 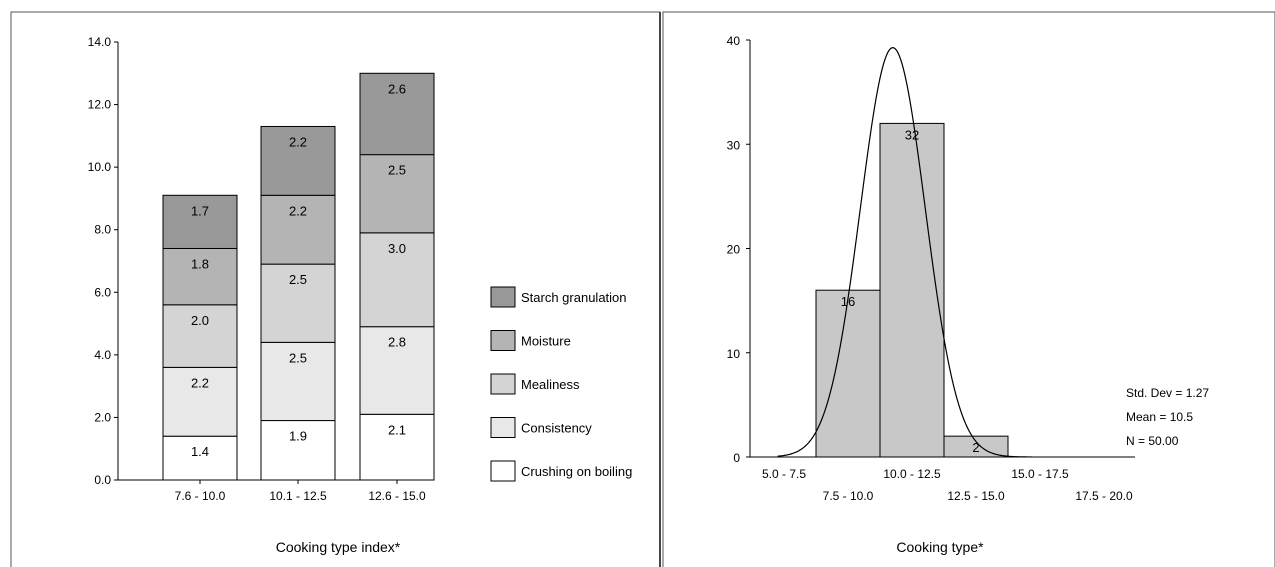 What do you see at coordinates (736, 458) in the screenshot?
I see `right-y-tick-label: 0` at bounding box center [736, 458].